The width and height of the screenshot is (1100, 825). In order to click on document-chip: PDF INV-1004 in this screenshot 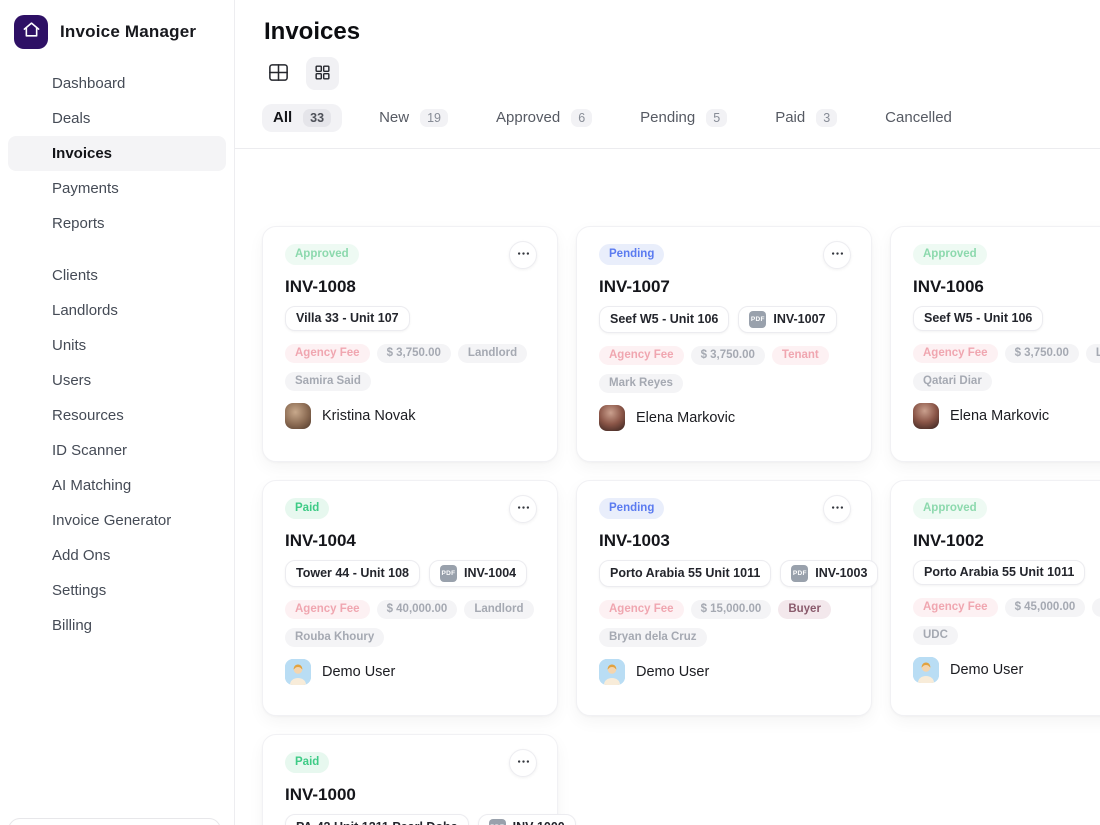, I will do `click(478, 573)`.